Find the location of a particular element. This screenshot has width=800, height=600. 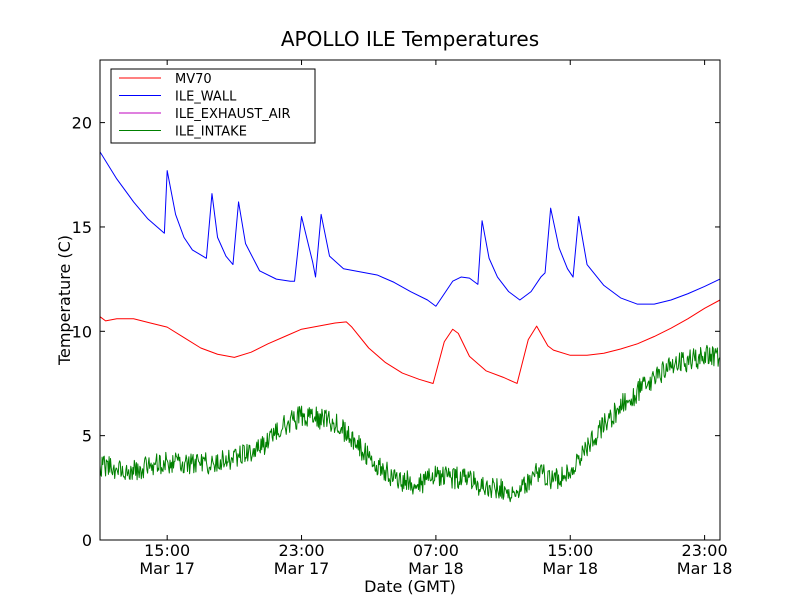

legend-label: ILE_INTAKE is located at coordinates (211, 132).